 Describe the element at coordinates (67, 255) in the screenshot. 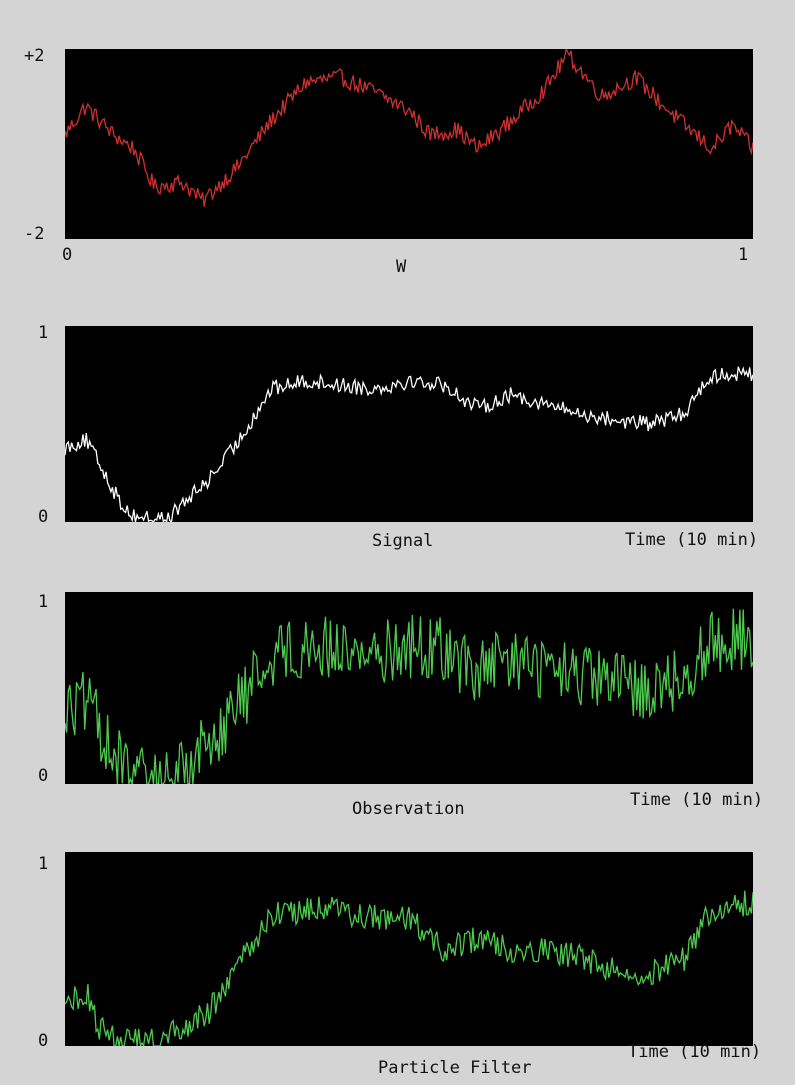

I see `w-x-min-label: 0` at that location.